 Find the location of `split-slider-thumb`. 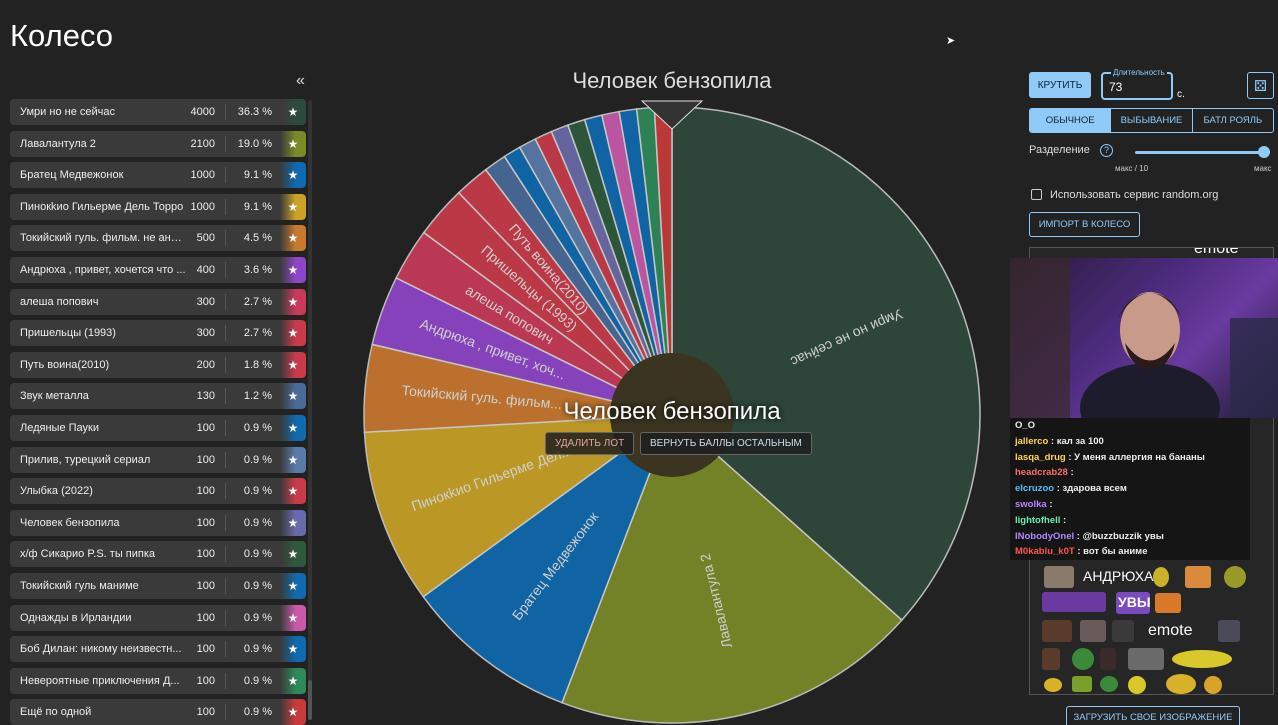

split-slider-thumb is located at coordinates (1264, 152).